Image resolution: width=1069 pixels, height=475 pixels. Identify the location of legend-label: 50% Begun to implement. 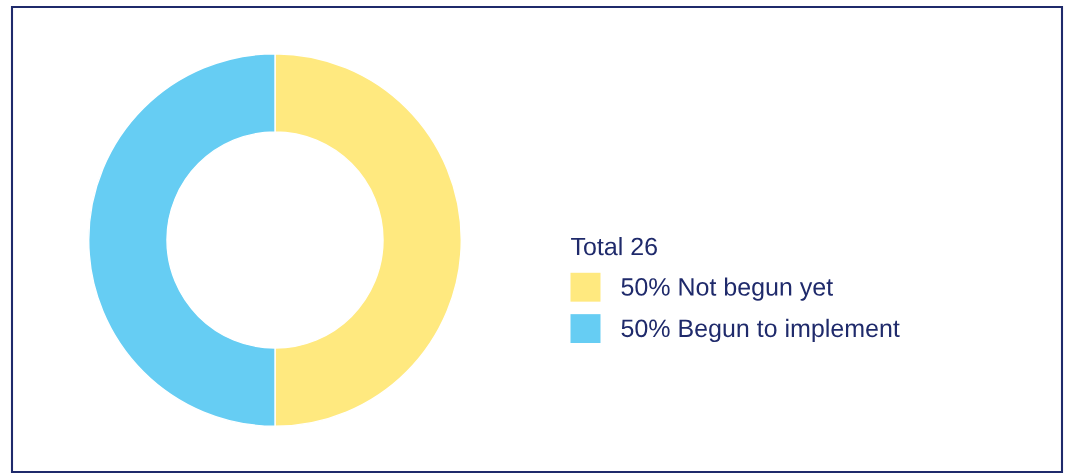
(760, 330).